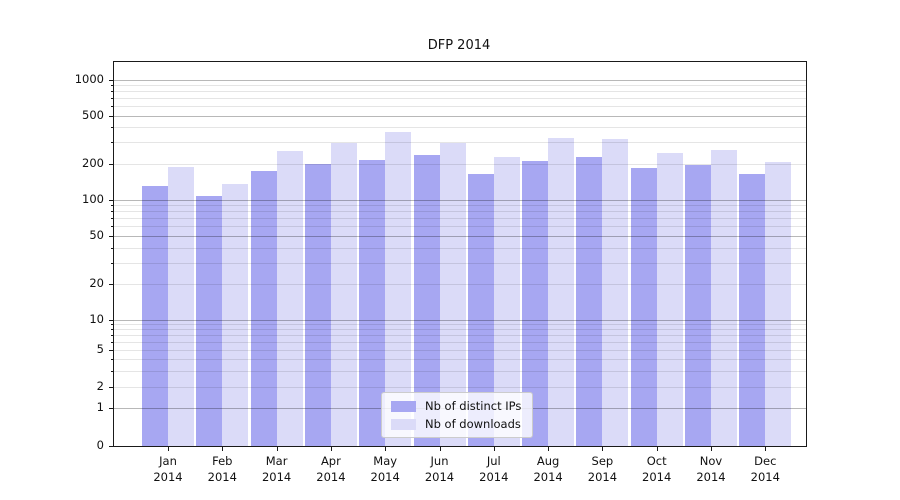  Describe the element at coordinates (473, 424) in the screenshot. I see `legend-label-downloads: Nb of downloads` at that location.